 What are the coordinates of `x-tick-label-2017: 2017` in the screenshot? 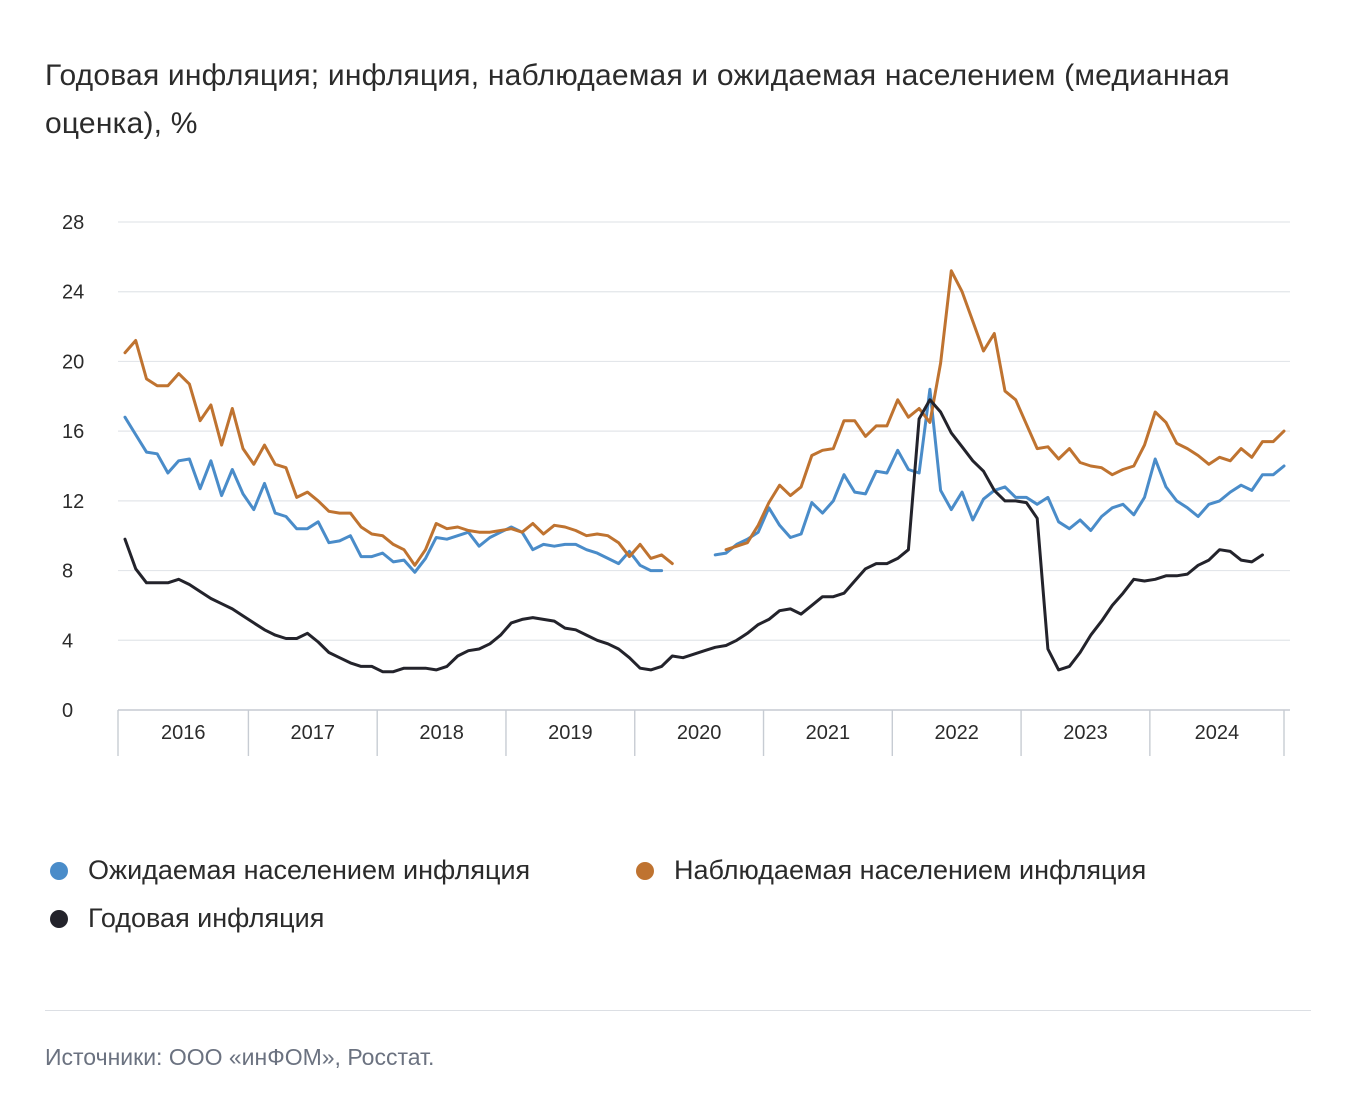 It's located at (313, 733).